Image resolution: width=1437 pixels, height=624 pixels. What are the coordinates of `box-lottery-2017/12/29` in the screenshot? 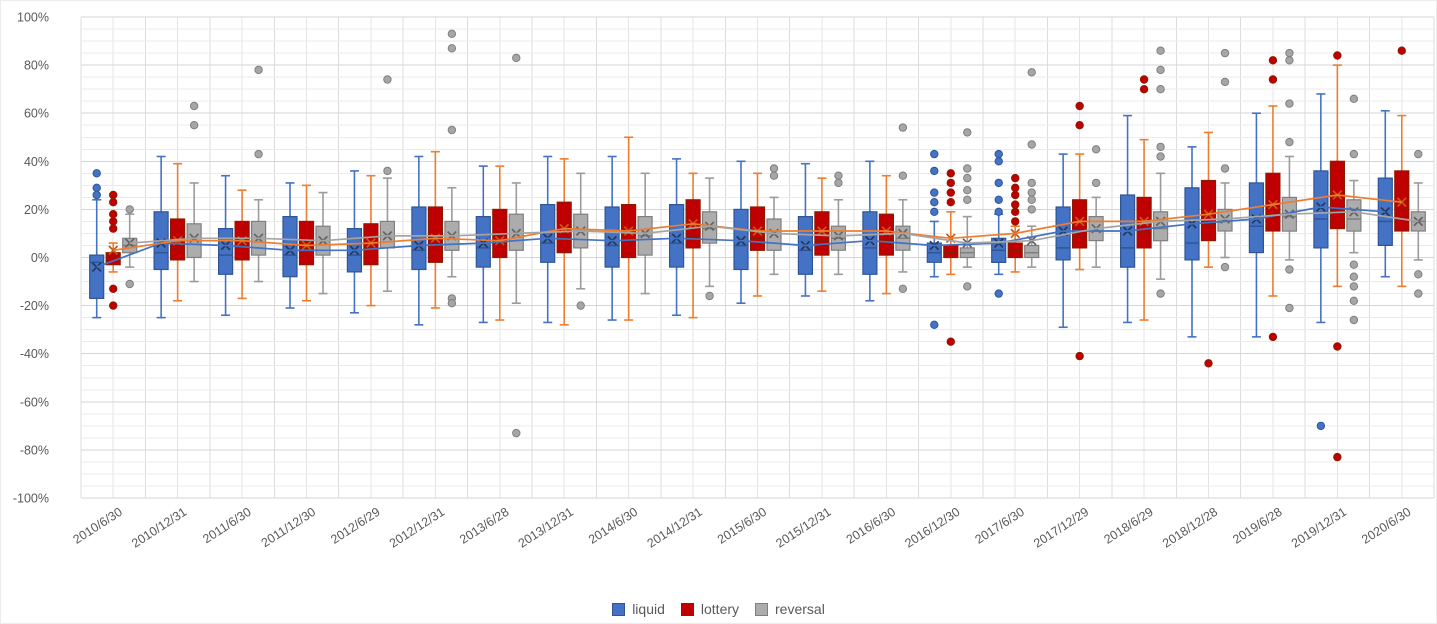 It's located at (1079, 212).